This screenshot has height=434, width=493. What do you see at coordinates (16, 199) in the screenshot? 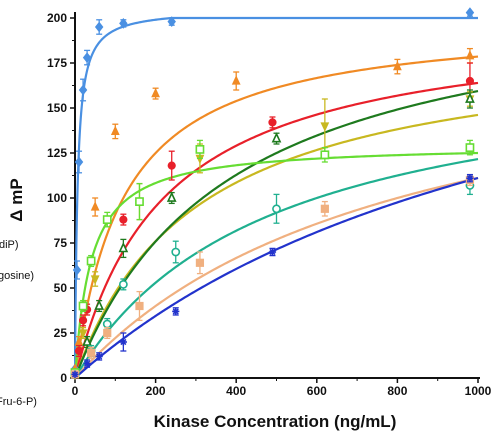
I see `y-axis-title: Δ mP` at bounding box center [16, 199].